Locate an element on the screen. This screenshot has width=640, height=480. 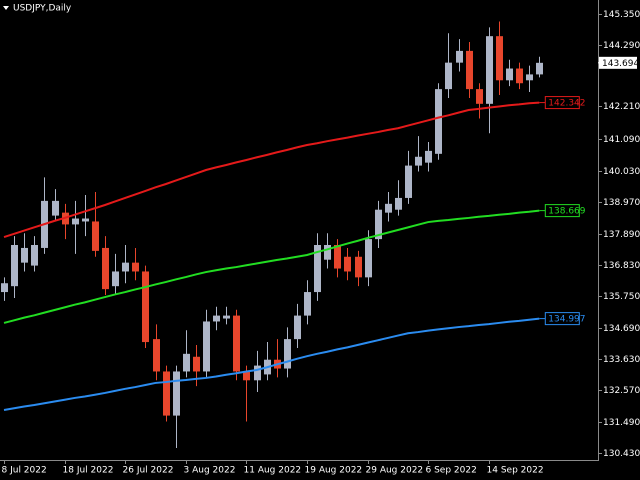
x-tick-label: 3 Aug 2022 is located at coordinates (210, 471).